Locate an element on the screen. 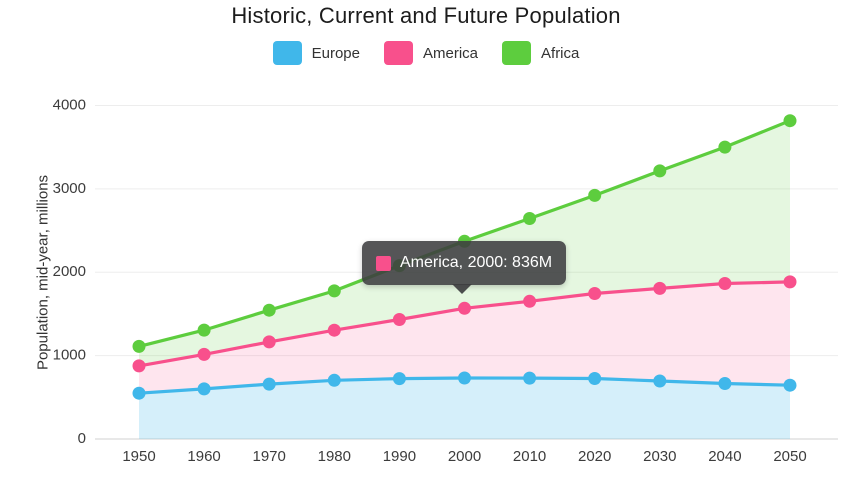 The height and width of the screenshot is (480, 852). europe-point-2030 is located at coordinates (660, 381).